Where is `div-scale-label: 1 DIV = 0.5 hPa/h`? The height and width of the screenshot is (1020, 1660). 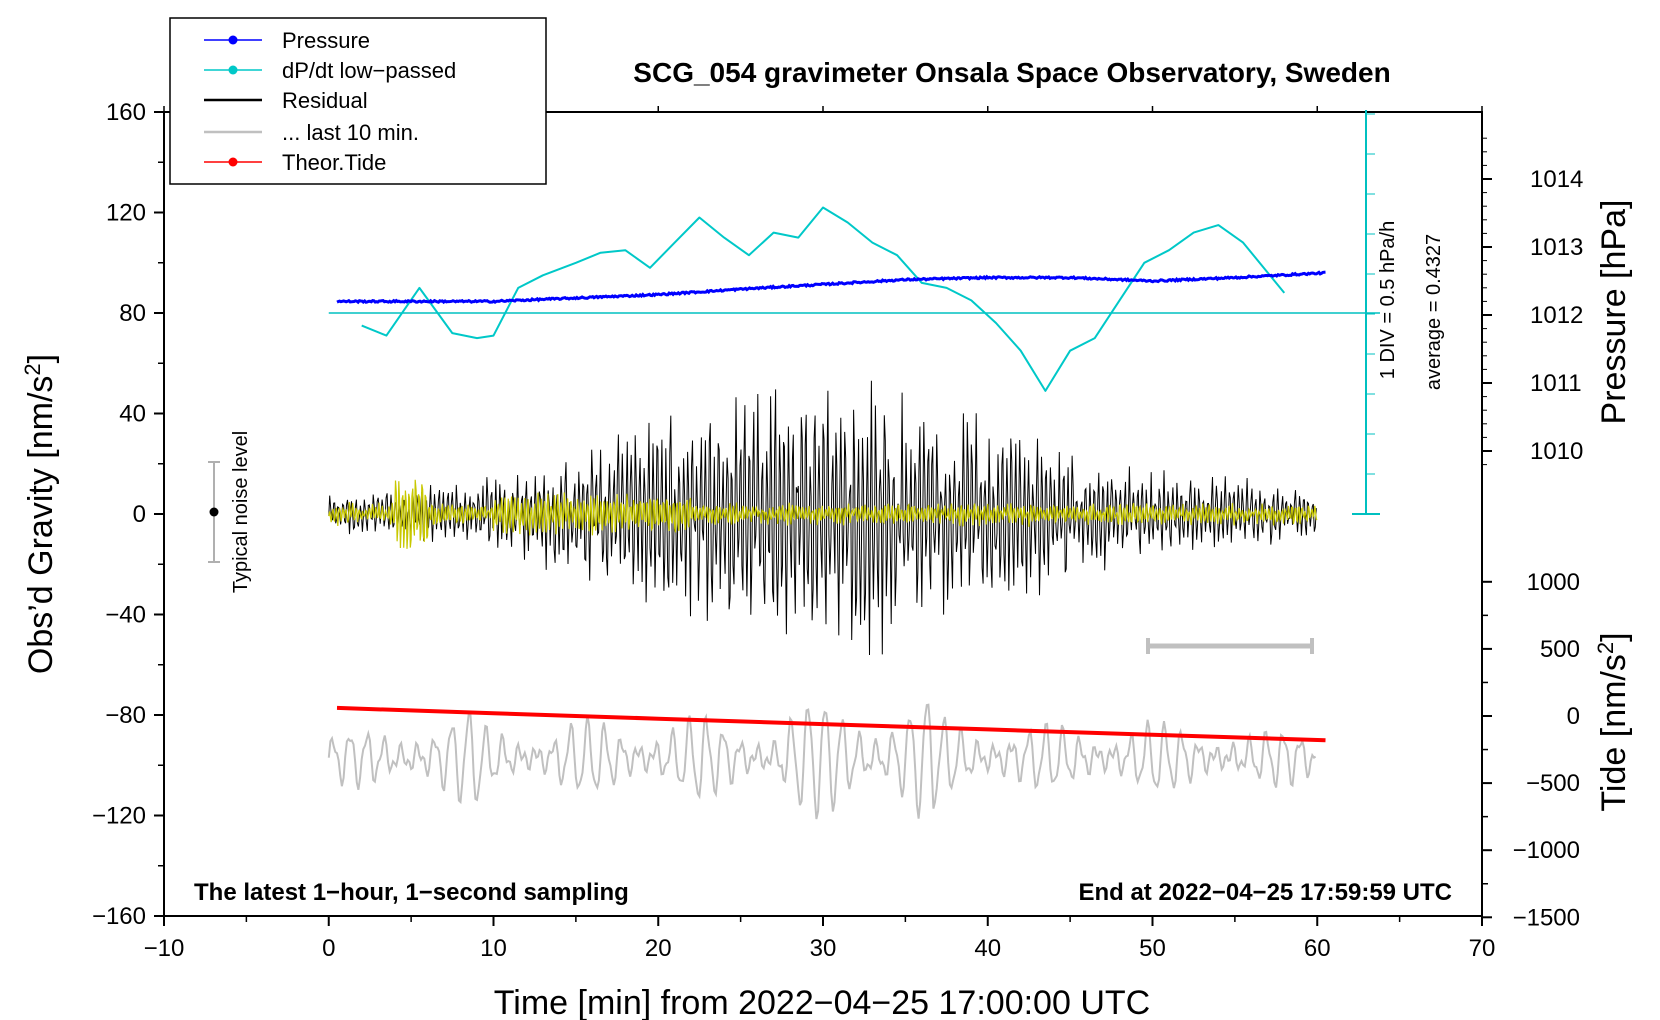
div-scale-label: 1 DIV = 0.5 hPa/h is located at coordinates (1388, 300).